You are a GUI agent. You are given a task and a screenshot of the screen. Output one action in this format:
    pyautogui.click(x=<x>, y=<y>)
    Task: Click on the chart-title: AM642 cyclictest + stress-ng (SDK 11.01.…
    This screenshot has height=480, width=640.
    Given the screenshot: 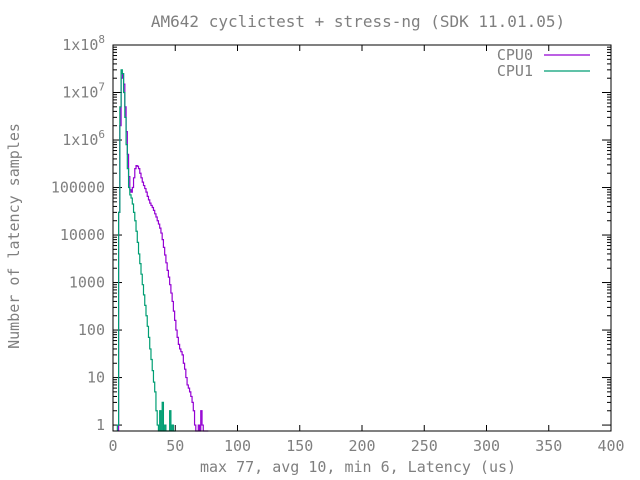 What is the action you would take?
    pyautogui.click(x=358, y=21)
    